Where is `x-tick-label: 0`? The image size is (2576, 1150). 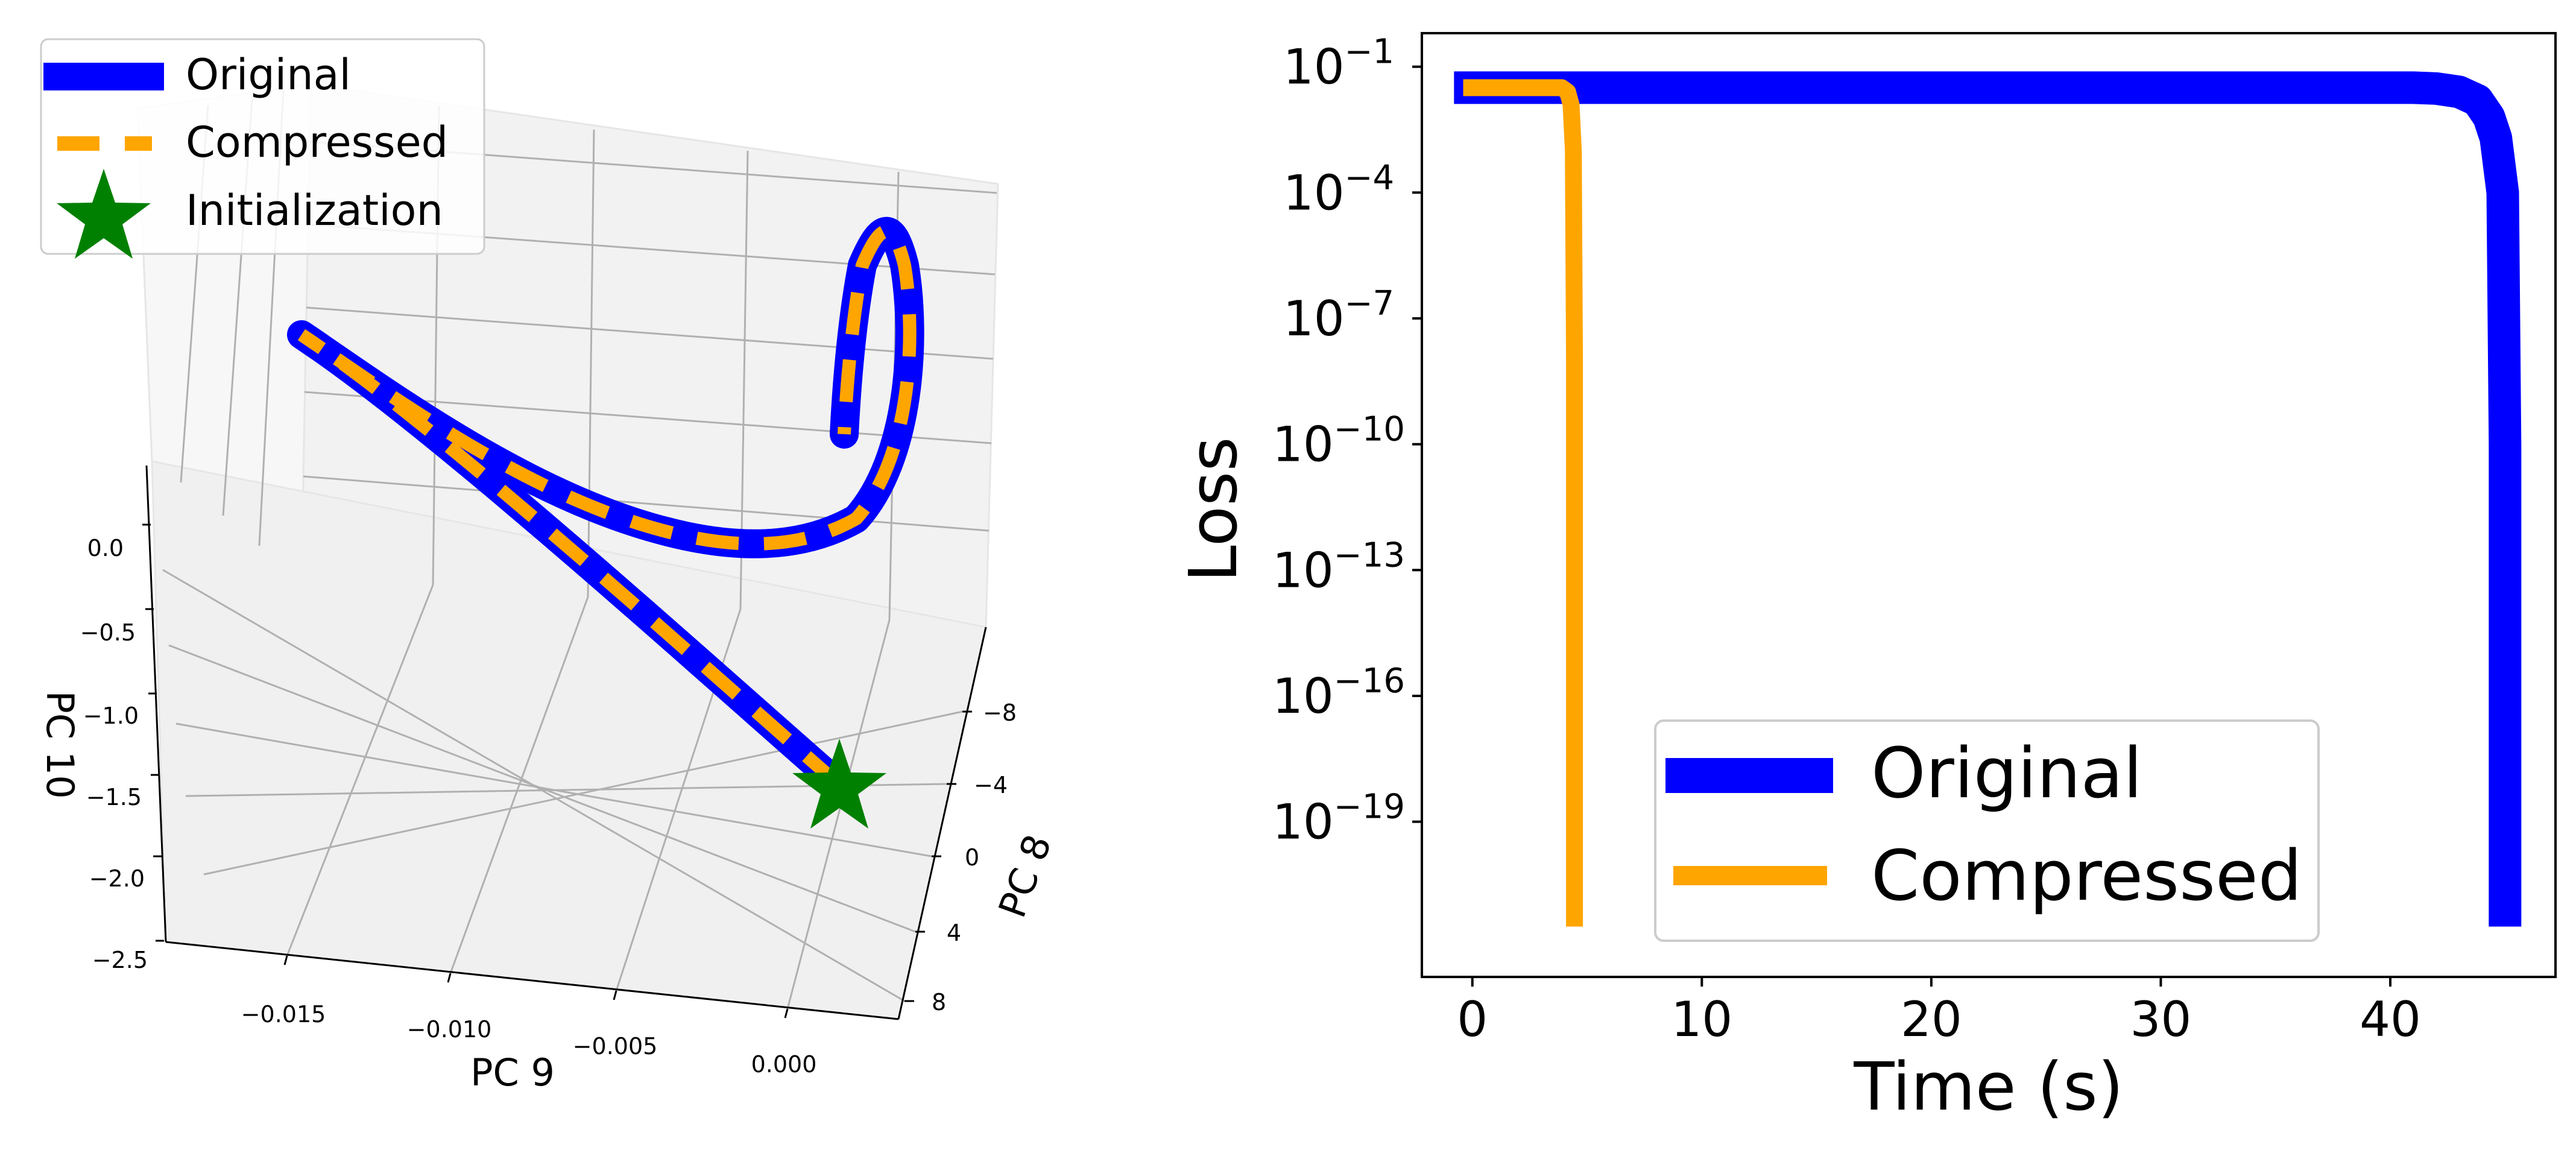
x-tick-label: 0 is located at coordinates (1473, 1019).